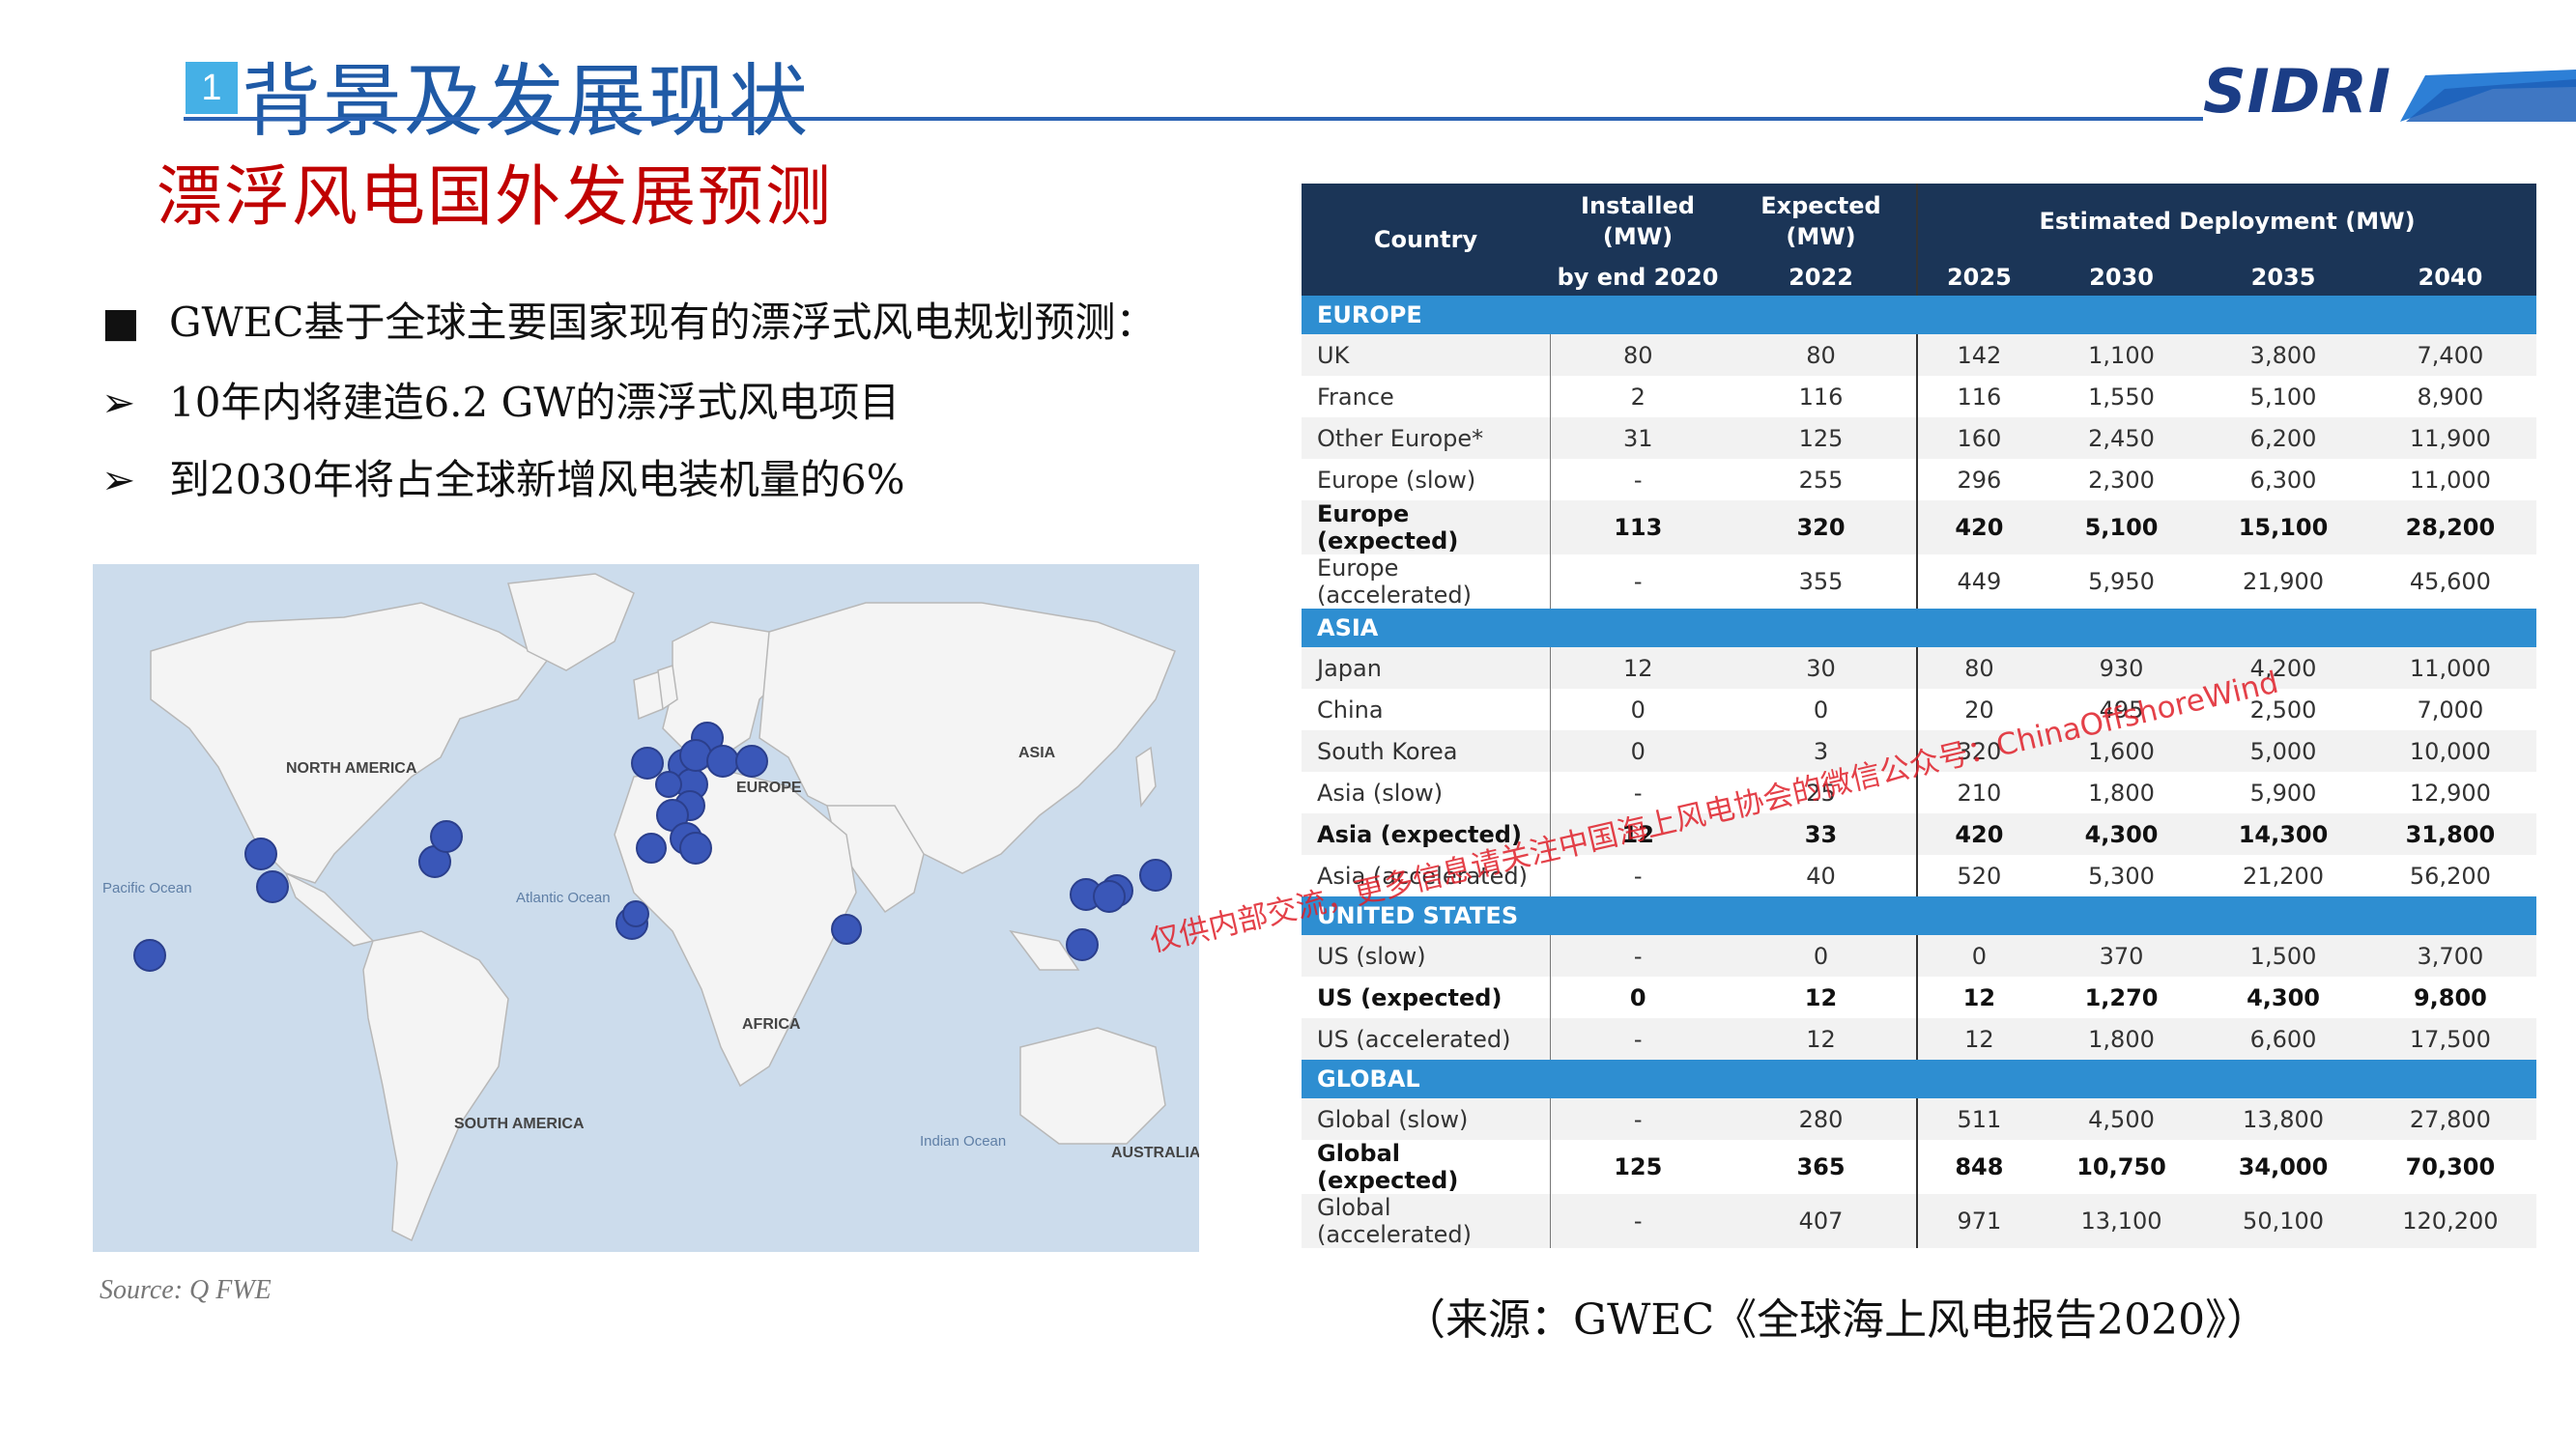 The height and width of the screenshot is (1449, 2576). What do you see at coordinates (527, 102) in the screenshot?
I see `section-title: 背景及发展现状` at bounding box center [527, 102].